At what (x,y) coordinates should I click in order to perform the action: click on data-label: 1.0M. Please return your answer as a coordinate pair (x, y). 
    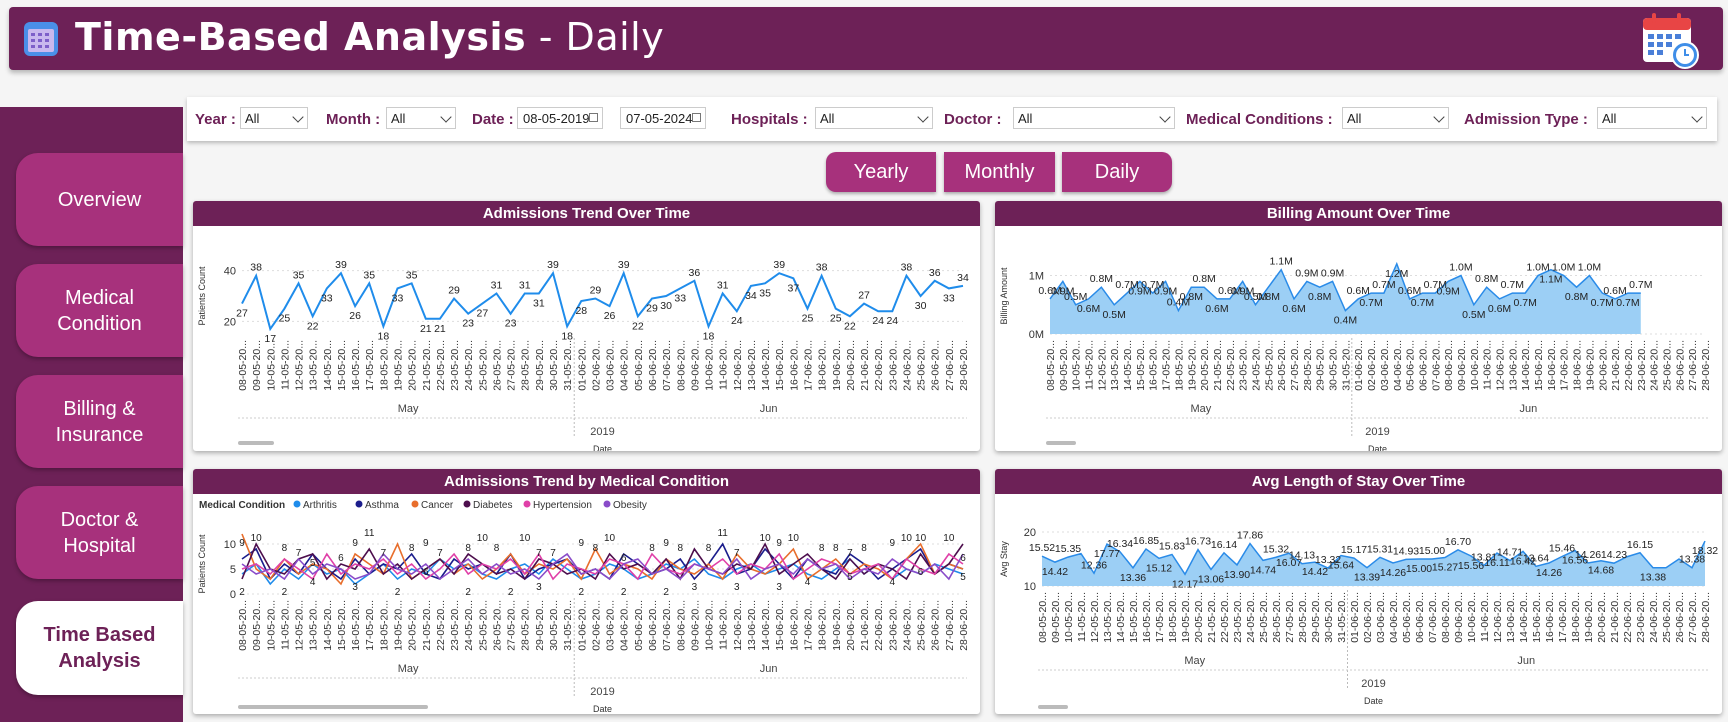
    Looking at the image, I should click on (1460, 268).